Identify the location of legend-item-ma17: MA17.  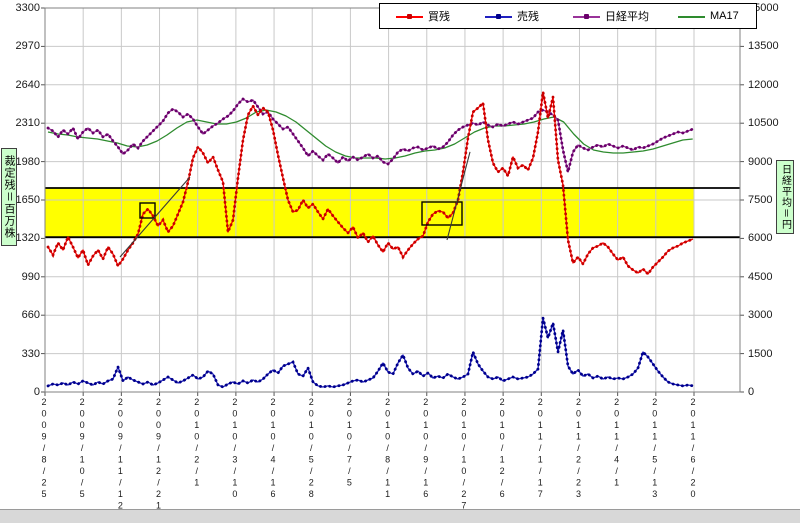
(708, 16).